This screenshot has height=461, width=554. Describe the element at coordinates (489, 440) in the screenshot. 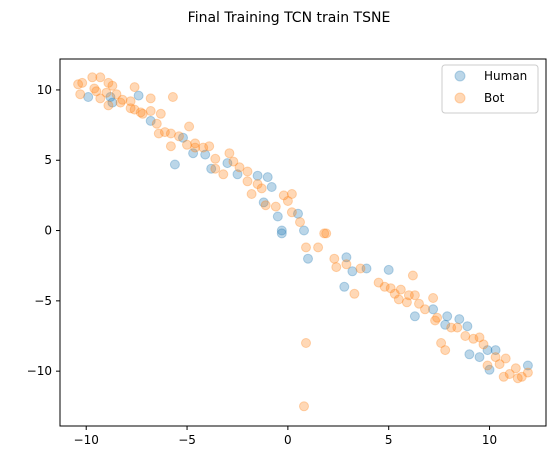

I see `x-tick-label-4: 10` at that location.